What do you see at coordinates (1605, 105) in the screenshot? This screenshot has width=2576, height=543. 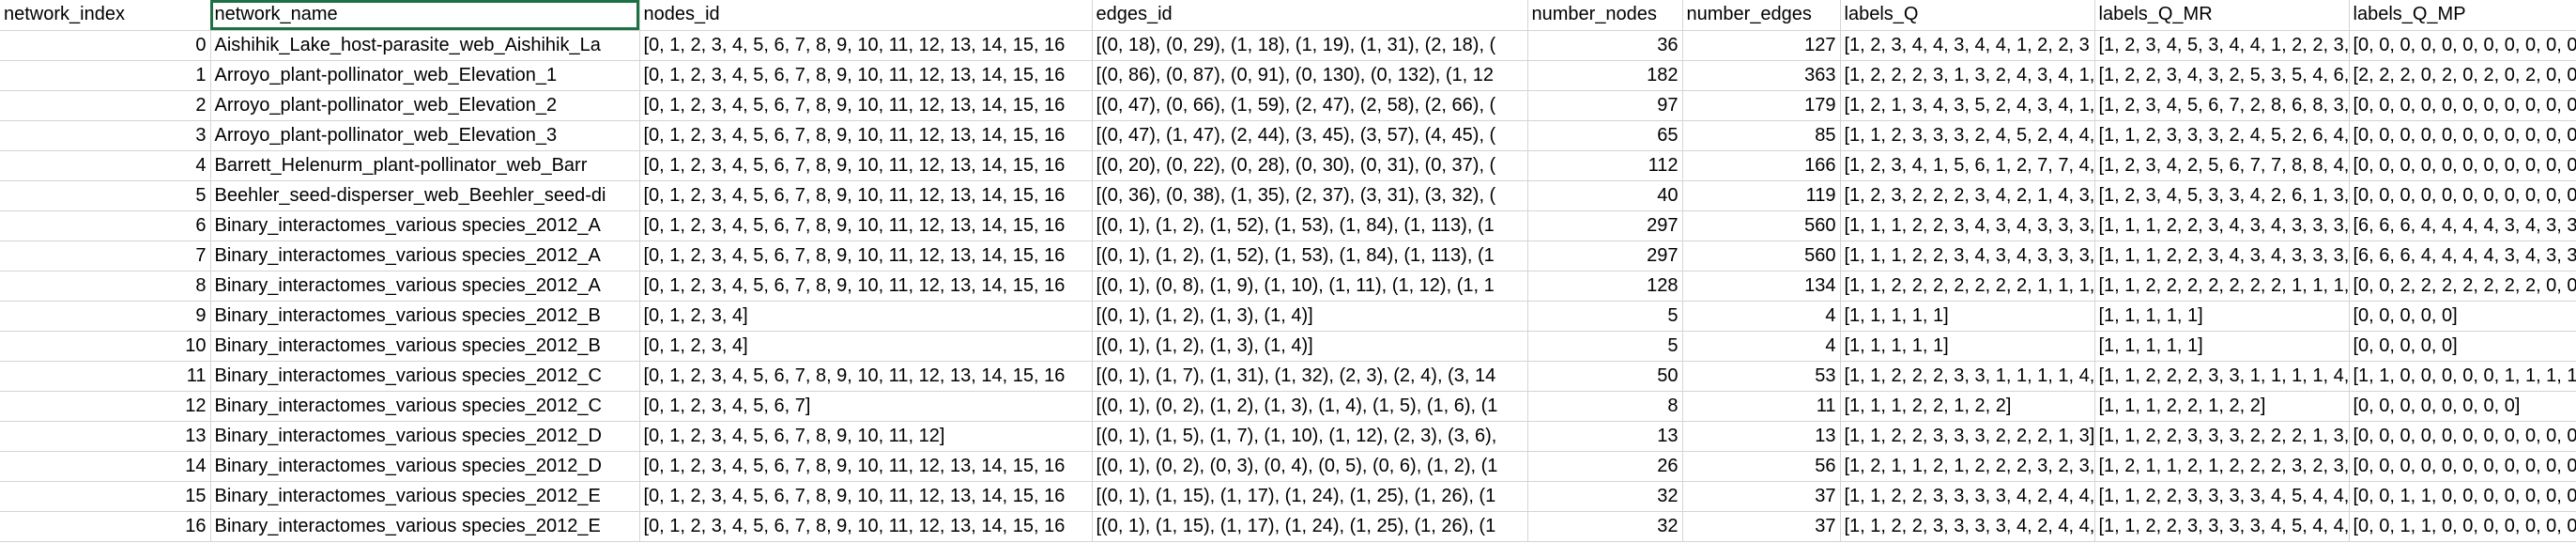 I see `cell-number-nodes: 97` at bounding box center [1605, 105].